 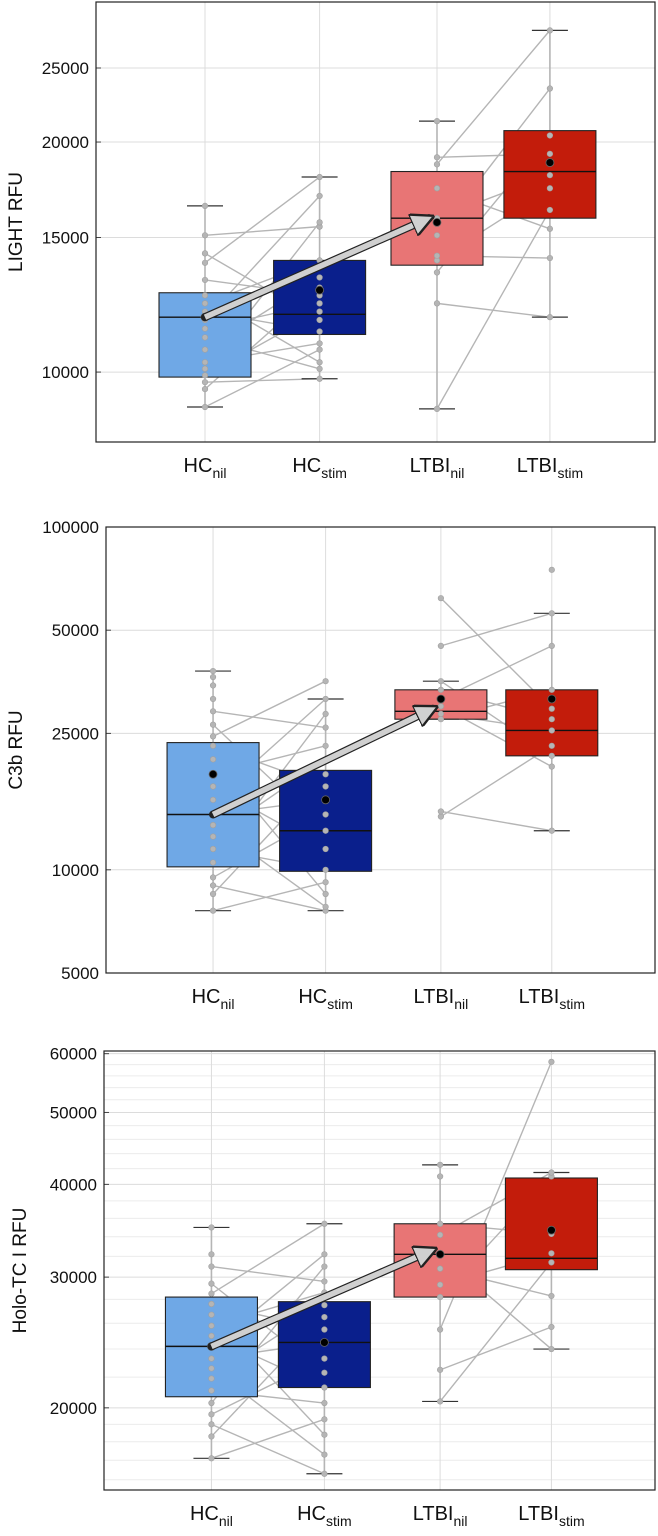 I want to click on y-tick-label: 20000, so click(x=65, y=142).